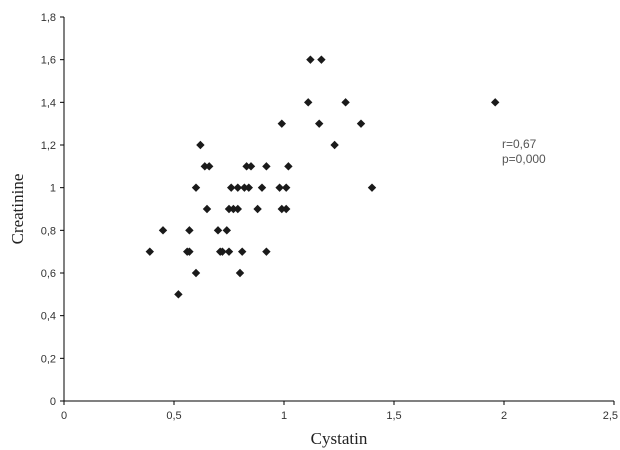 Image resolution: width=620 pixels, height=450 pixels. I want to click on x-tick-label: 2,5, so click(610, 416).